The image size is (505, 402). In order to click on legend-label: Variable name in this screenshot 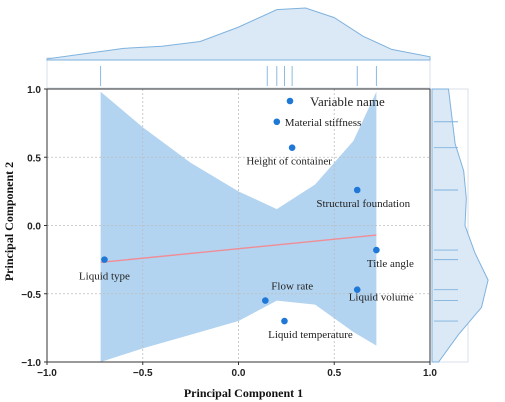, I will do `click(347, 101)`.